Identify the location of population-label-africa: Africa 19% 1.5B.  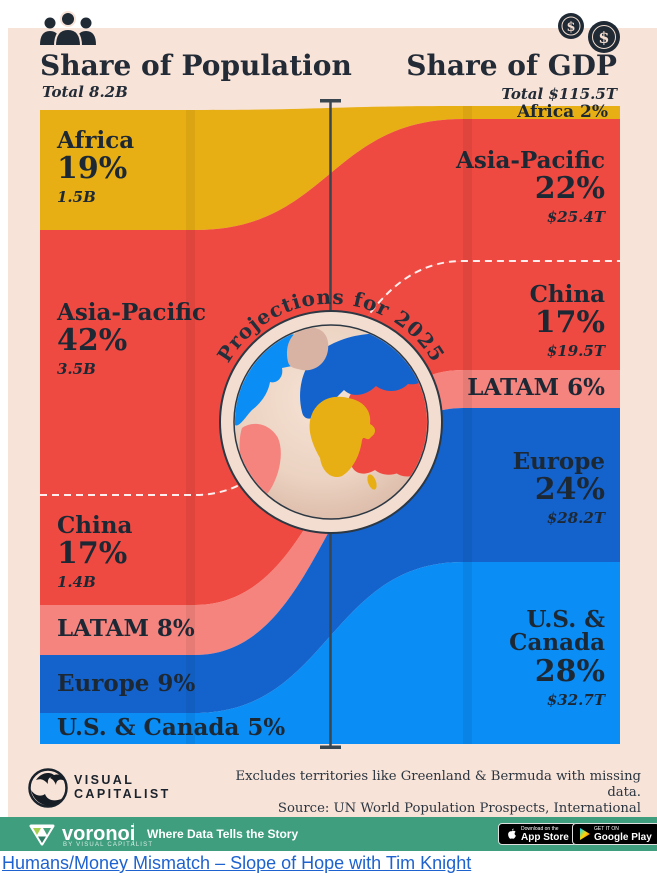
(96, 167).